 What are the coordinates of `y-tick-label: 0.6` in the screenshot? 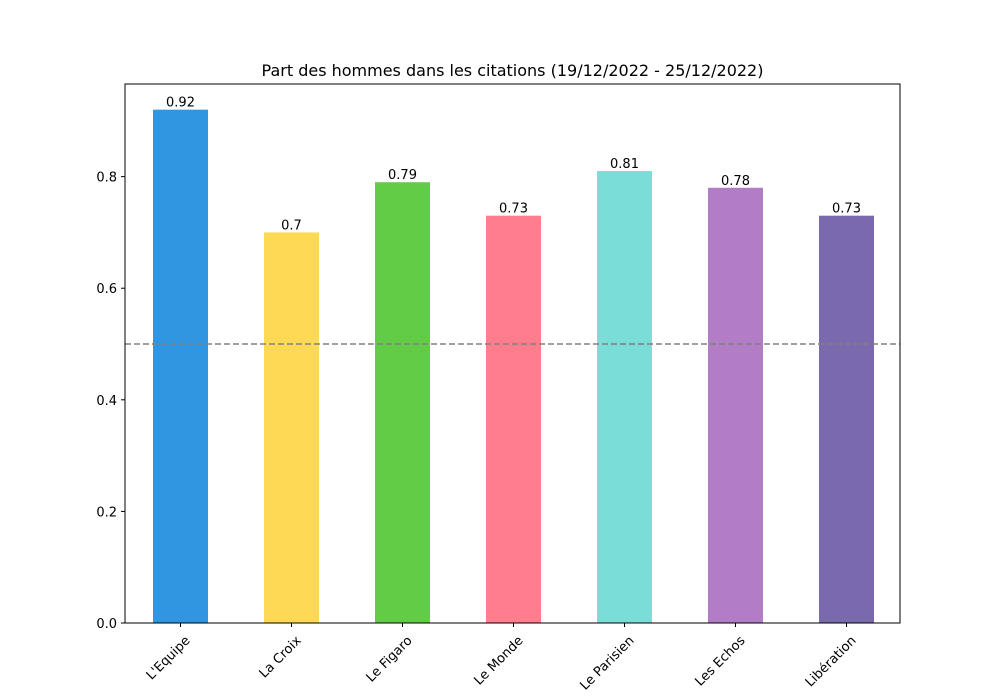 It's located at (106, 289).